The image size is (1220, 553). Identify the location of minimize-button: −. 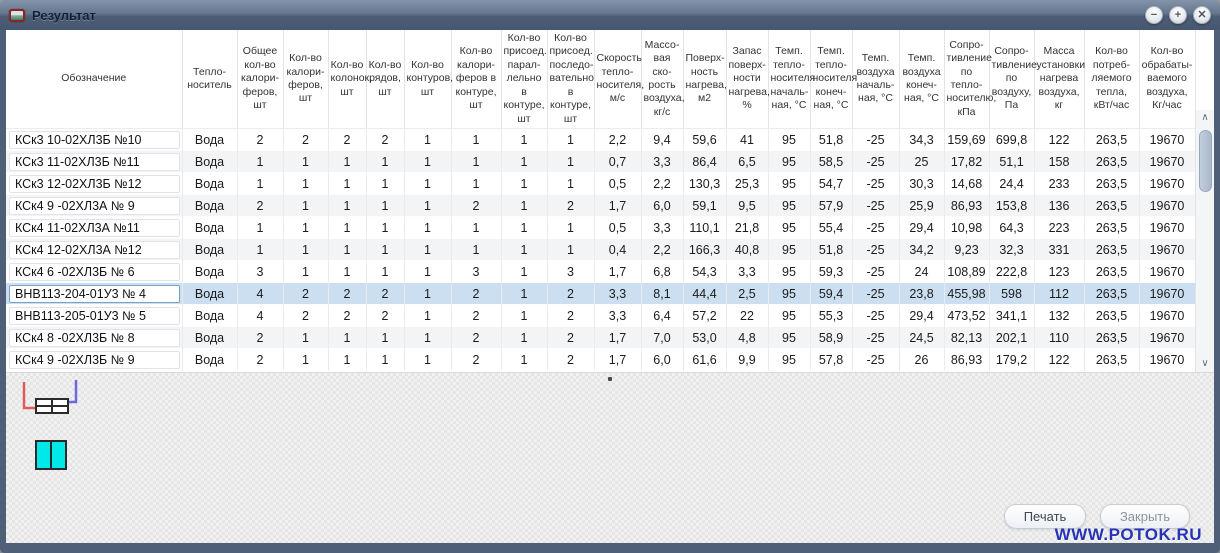
(1154, 15).